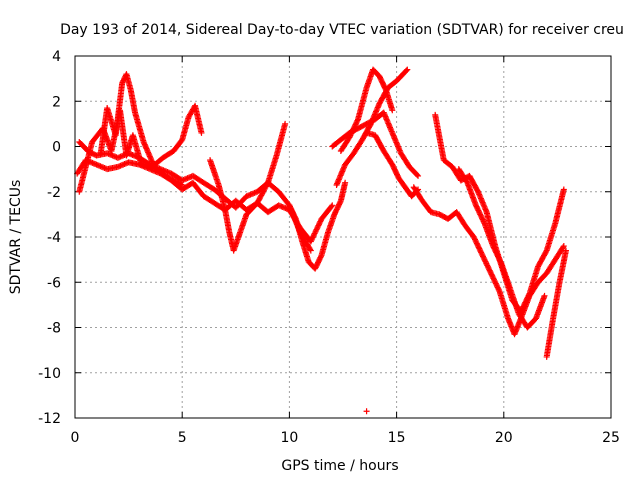  I want to click on x-tick-label: 5, so click(182, 438).